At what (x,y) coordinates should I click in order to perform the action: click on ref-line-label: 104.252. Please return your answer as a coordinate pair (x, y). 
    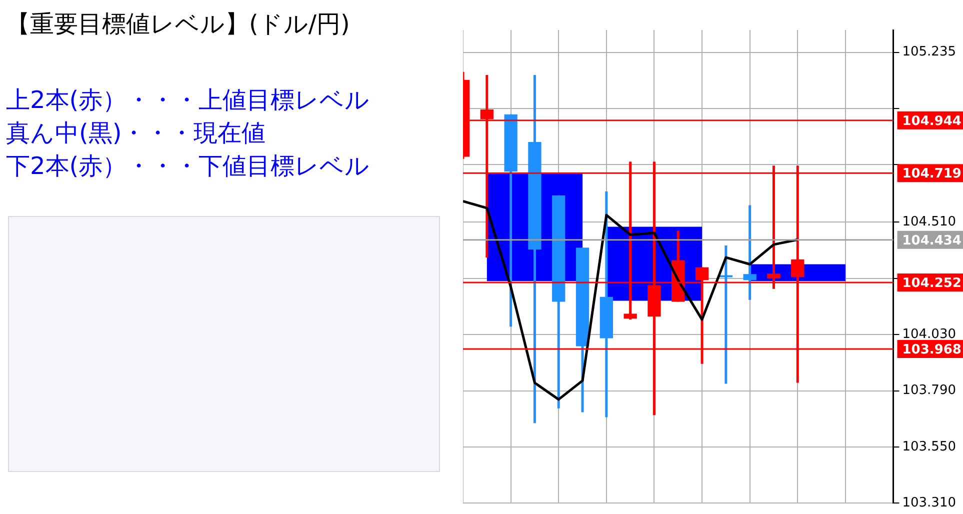
    Looking at the image, I should click on (932, 283).